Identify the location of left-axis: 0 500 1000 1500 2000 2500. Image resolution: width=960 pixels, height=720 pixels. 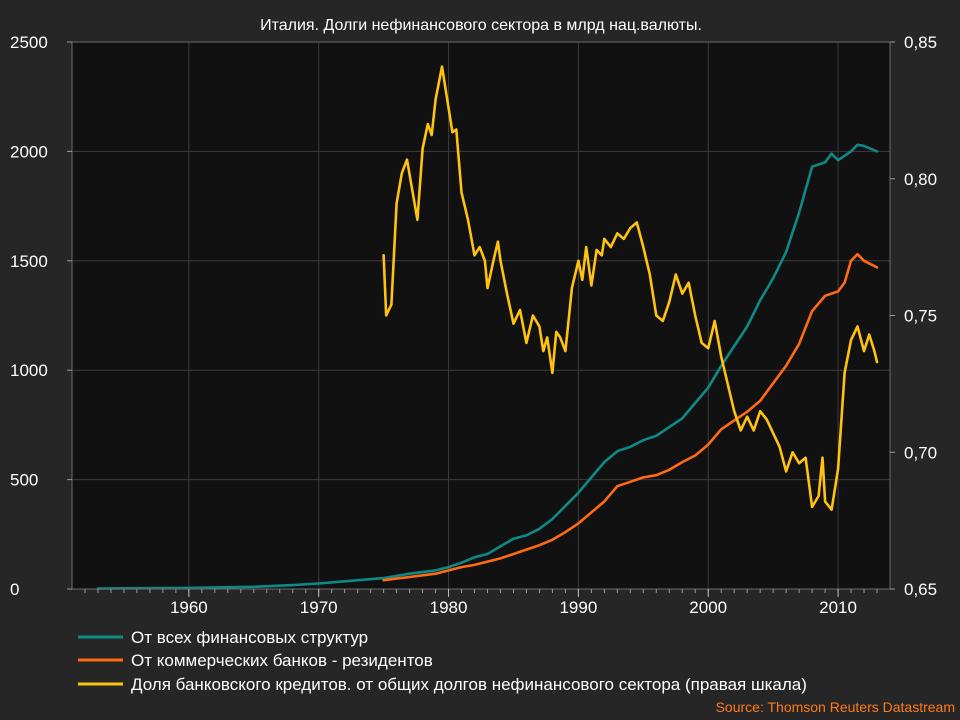
(41, 316).